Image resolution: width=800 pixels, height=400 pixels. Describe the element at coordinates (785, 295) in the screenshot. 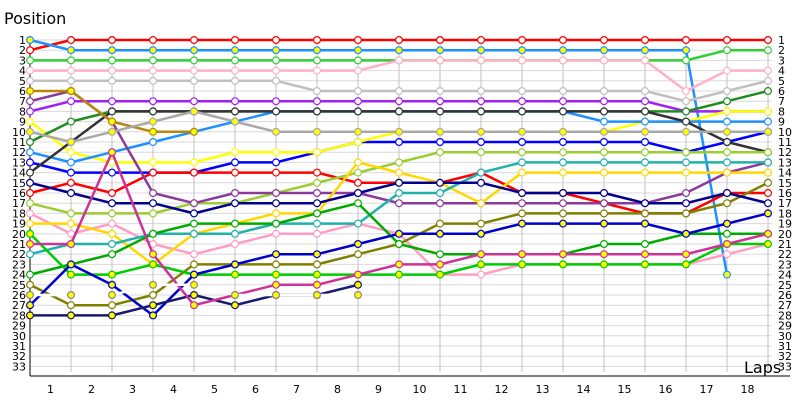

I see `y-tick-label-right: 26` at that location.